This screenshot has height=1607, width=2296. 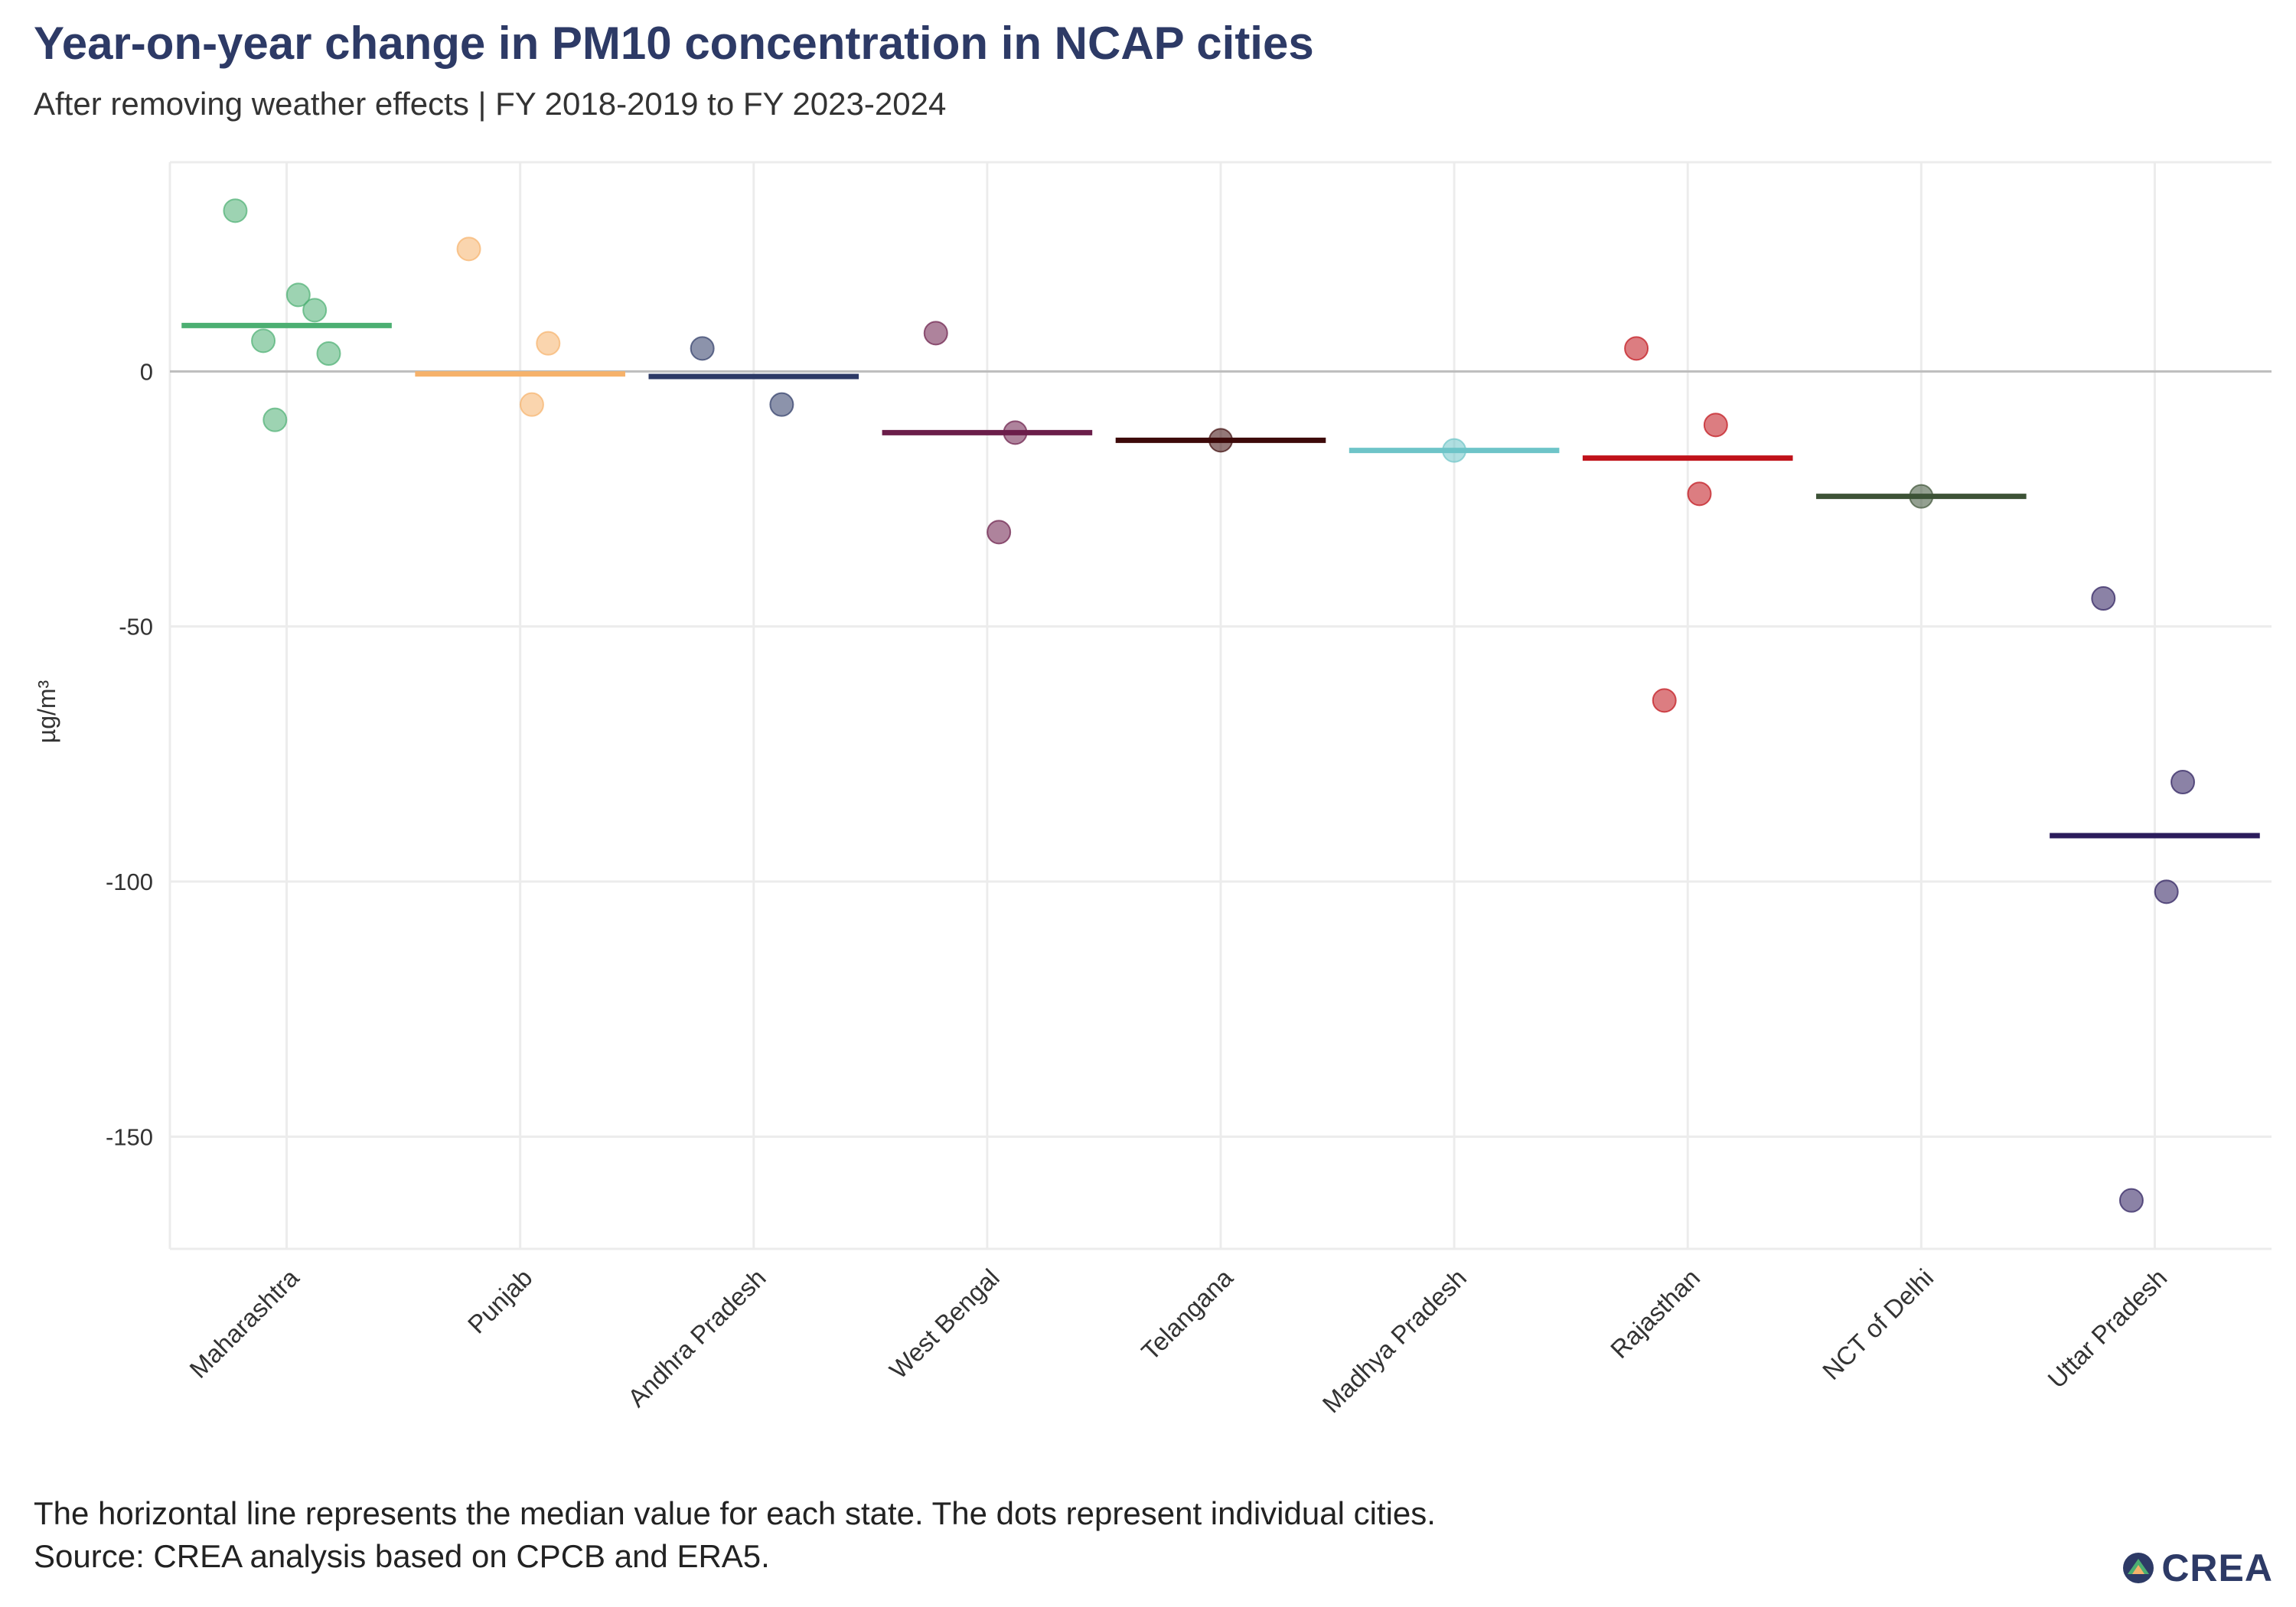 What do you see at coordinates (129, 754) in the screenshot?
I see `y-axis-ticks: 0 -50 -100 -150` at bounding box center [129, 754].